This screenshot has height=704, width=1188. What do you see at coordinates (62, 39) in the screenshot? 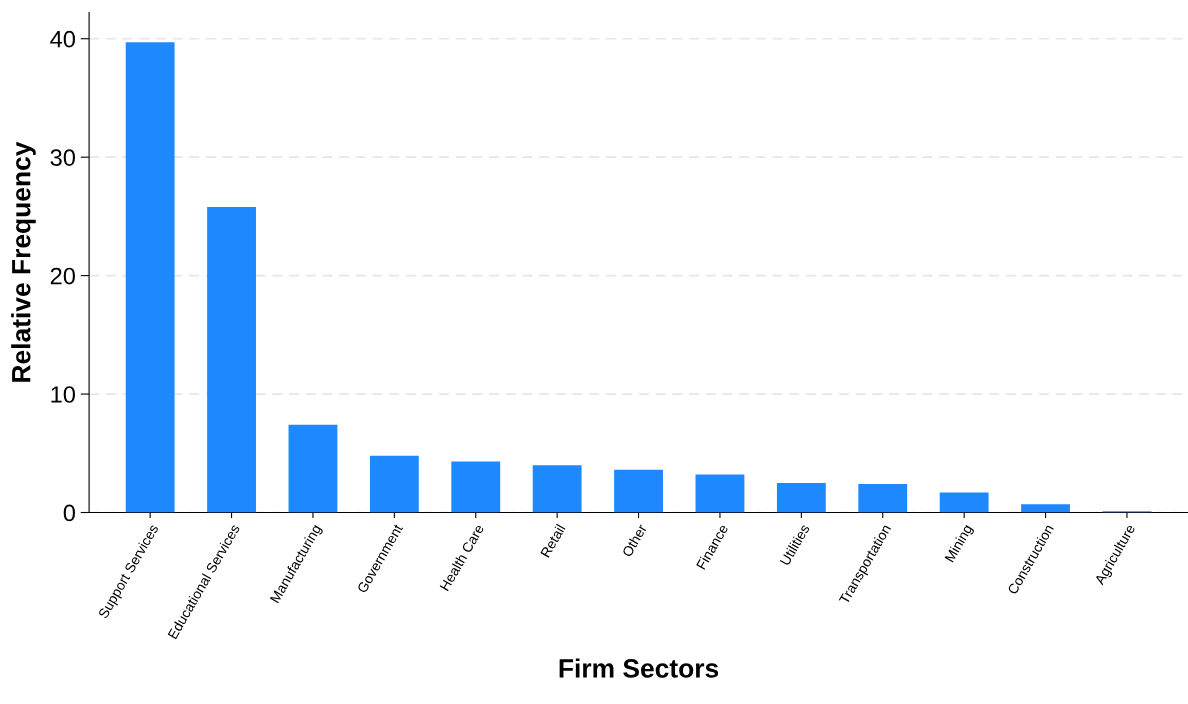
I see `y-tick-label: 40` at bounding box center [62, 39].